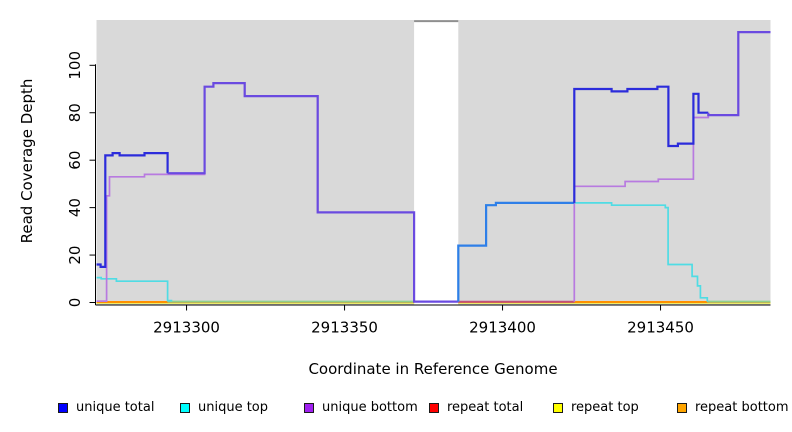  Describe the element at coordinates (75, 112) in the screenshot. I see `y-tick-label: 80` at that location.